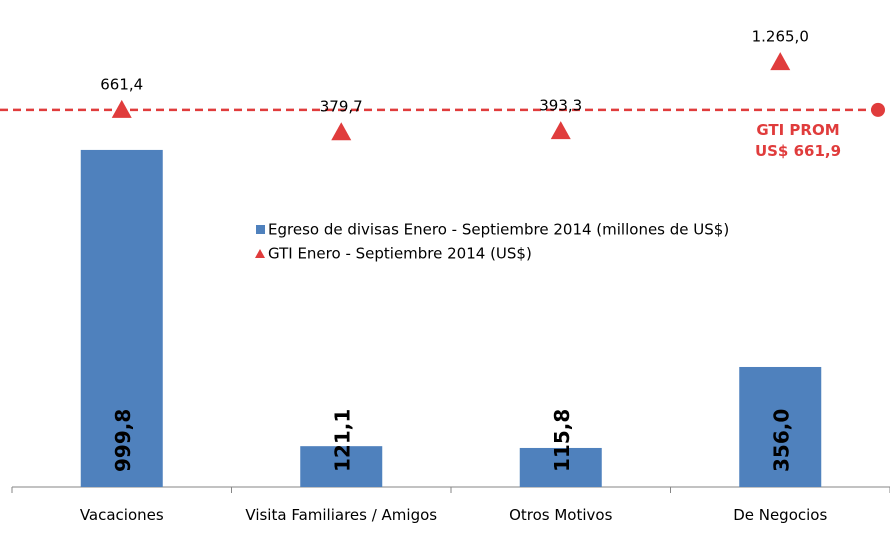 Image resolution: width=890 pixels, height=547 pixels. I want to click on reference-label: GTI PROM, so click(797, 130).